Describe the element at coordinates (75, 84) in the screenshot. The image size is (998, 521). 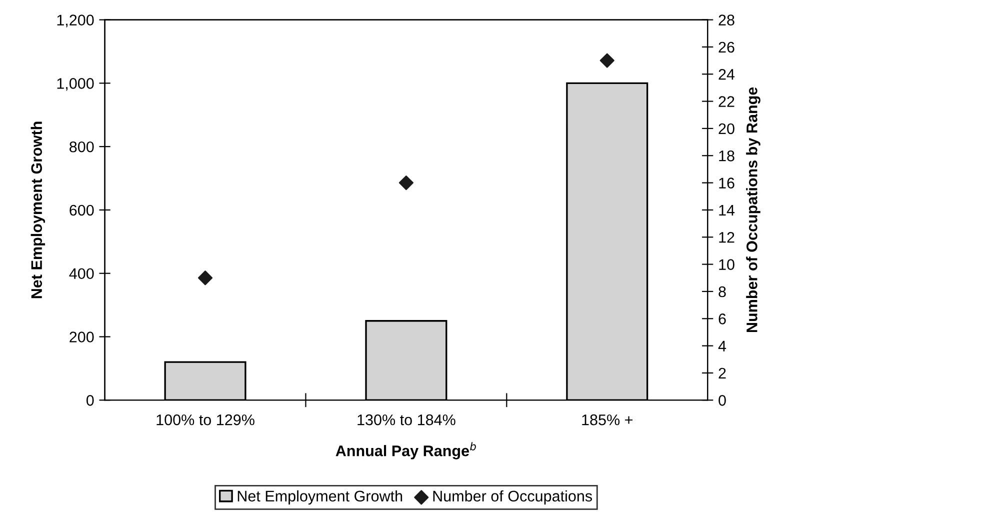
I see `y-tick-label: 1,000` at that location.